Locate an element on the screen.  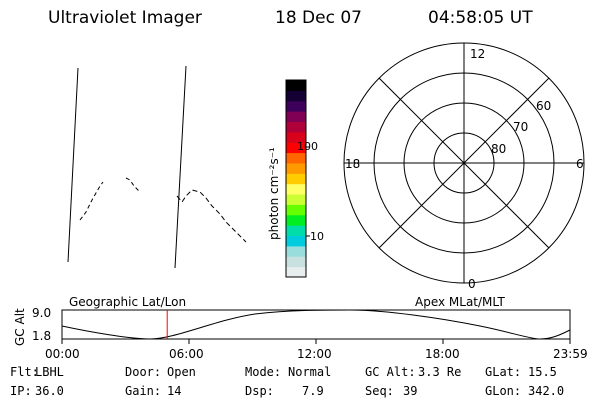
mode-label: Mode: is located at coordinates (263, 372).